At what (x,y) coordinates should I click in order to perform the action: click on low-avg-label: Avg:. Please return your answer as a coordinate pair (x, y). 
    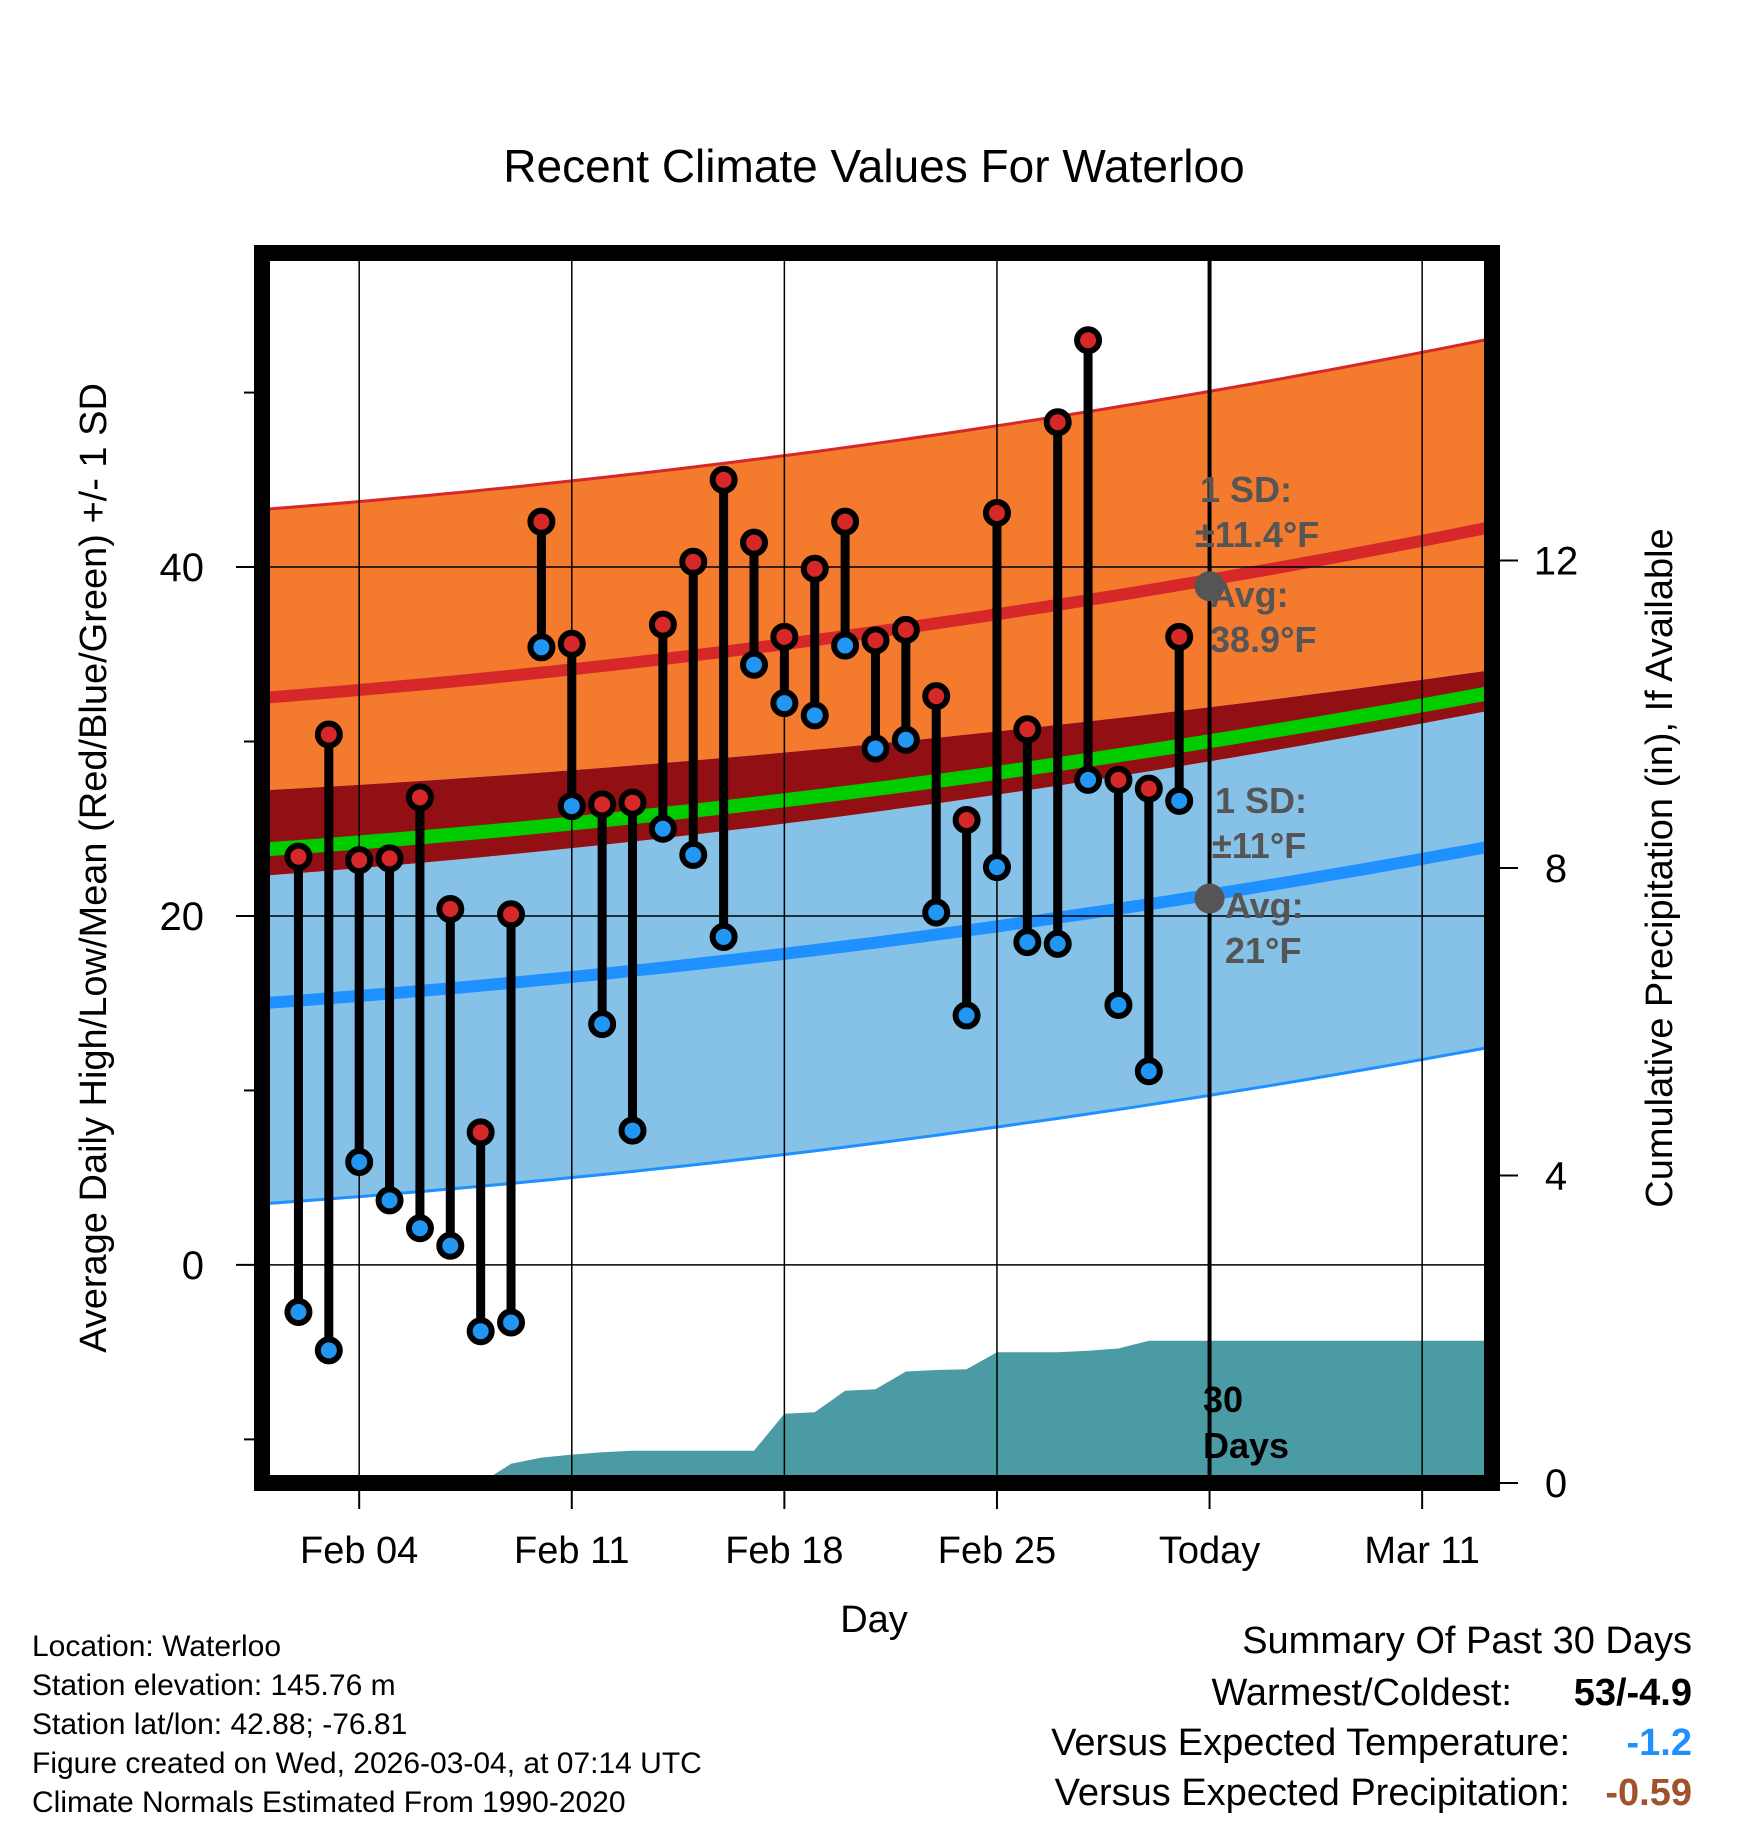
    Looking at the image, I should click on (1264, 905).